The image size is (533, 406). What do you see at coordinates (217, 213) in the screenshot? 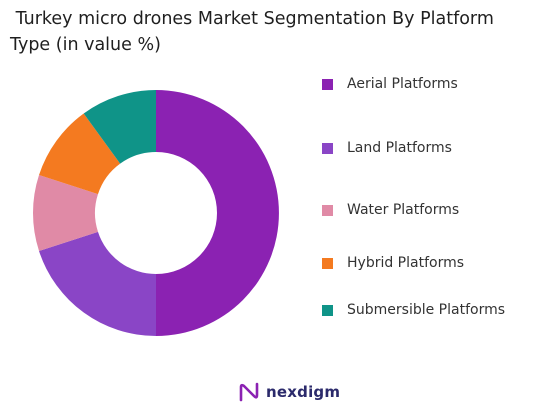
I see `donut-slice-aerial-platforms` at bounding box center [217, 213].